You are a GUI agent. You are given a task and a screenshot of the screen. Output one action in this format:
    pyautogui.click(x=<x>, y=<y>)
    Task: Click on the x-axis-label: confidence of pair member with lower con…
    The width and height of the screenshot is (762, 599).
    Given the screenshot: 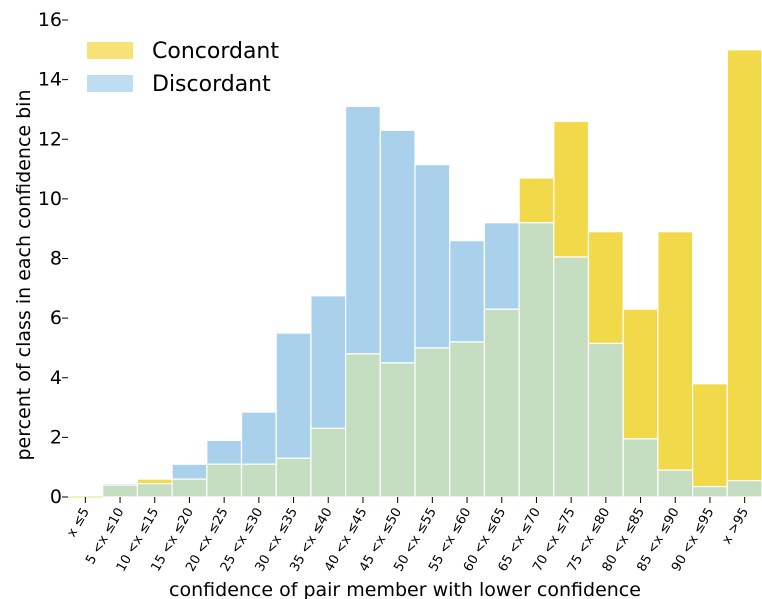 What is the action you would take?
    pyautogui.click(x=405, y=589)
    